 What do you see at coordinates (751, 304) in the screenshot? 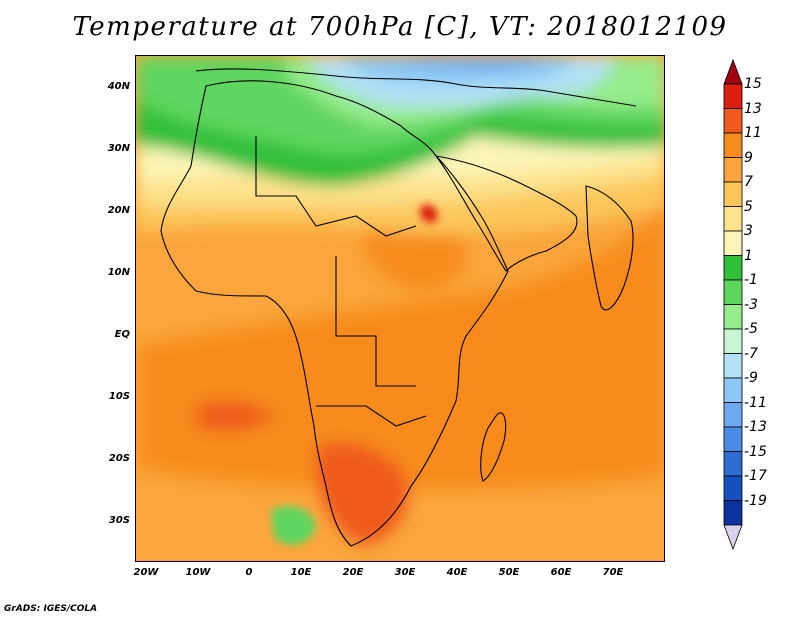
I see `color-scale-label: -3` at bounding box center [751, 304].